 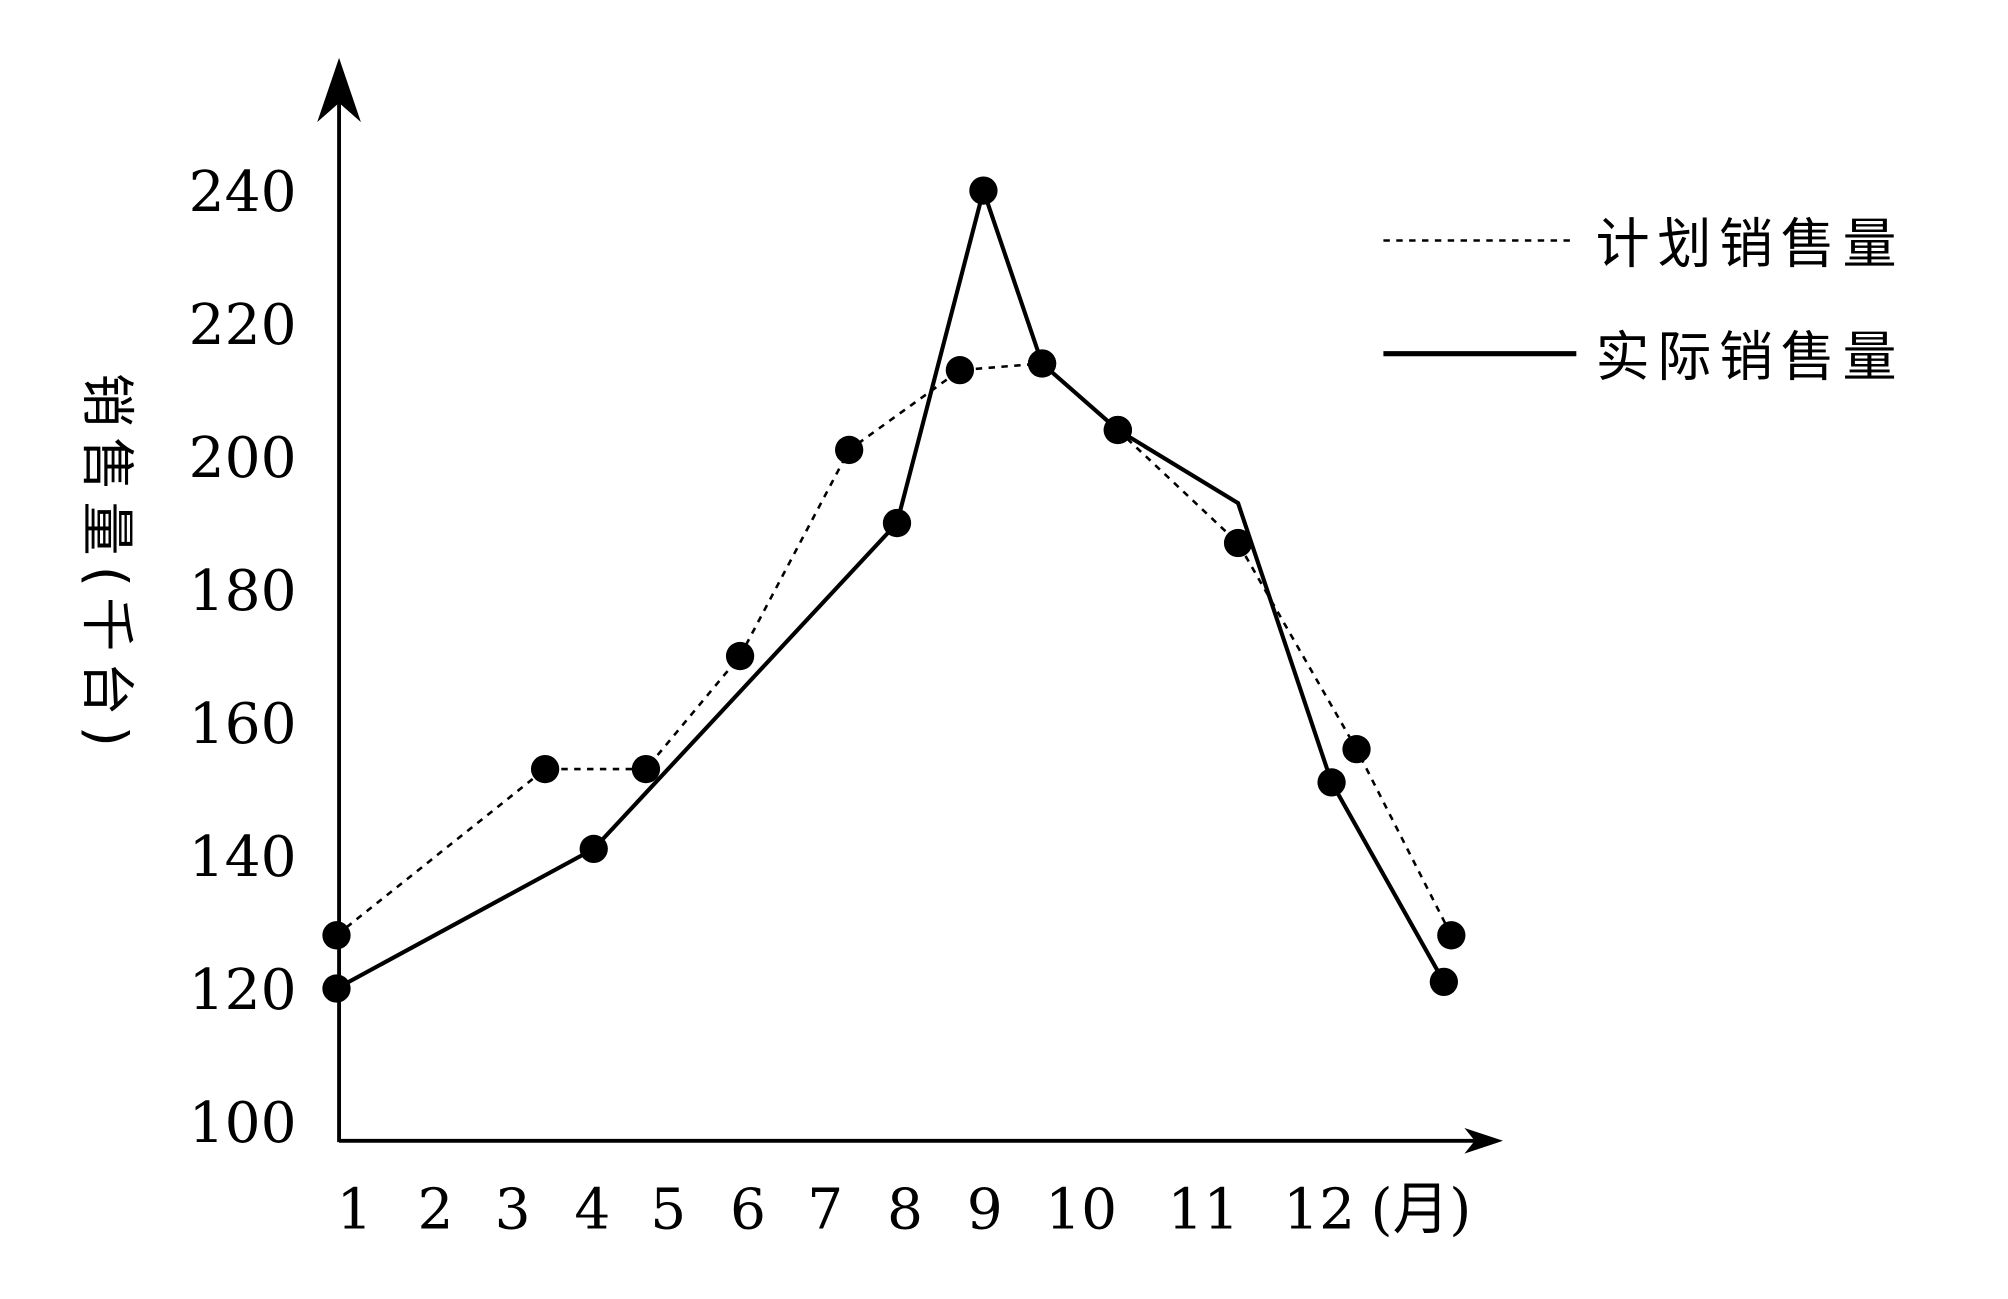 What do you see at coordinates (339, 90) in the screenshot?
I see `y-axis-arrow` at bounding box center [339, 90].